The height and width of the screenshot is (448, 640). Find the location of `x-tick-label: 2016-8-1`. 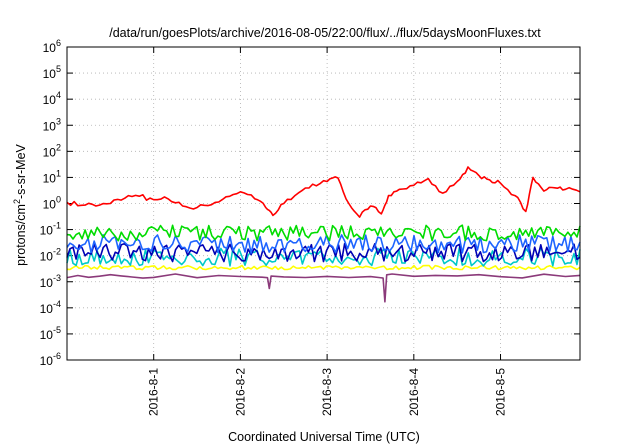

x-tick-label: 2016-8-1 is located at coordinates (154, 392).